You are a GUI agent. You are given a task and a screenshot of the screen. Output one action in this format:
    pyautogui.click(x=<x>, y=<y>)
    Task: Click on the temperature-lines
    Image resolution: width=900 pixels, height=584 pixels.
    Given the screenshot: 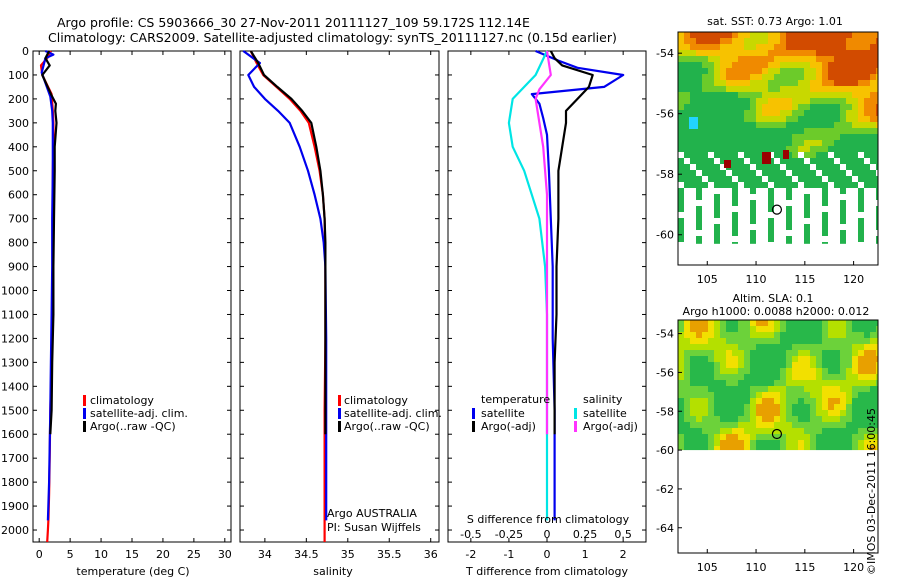 What is the action you would take?
    pyautogui.click(x=48, y=296)
    